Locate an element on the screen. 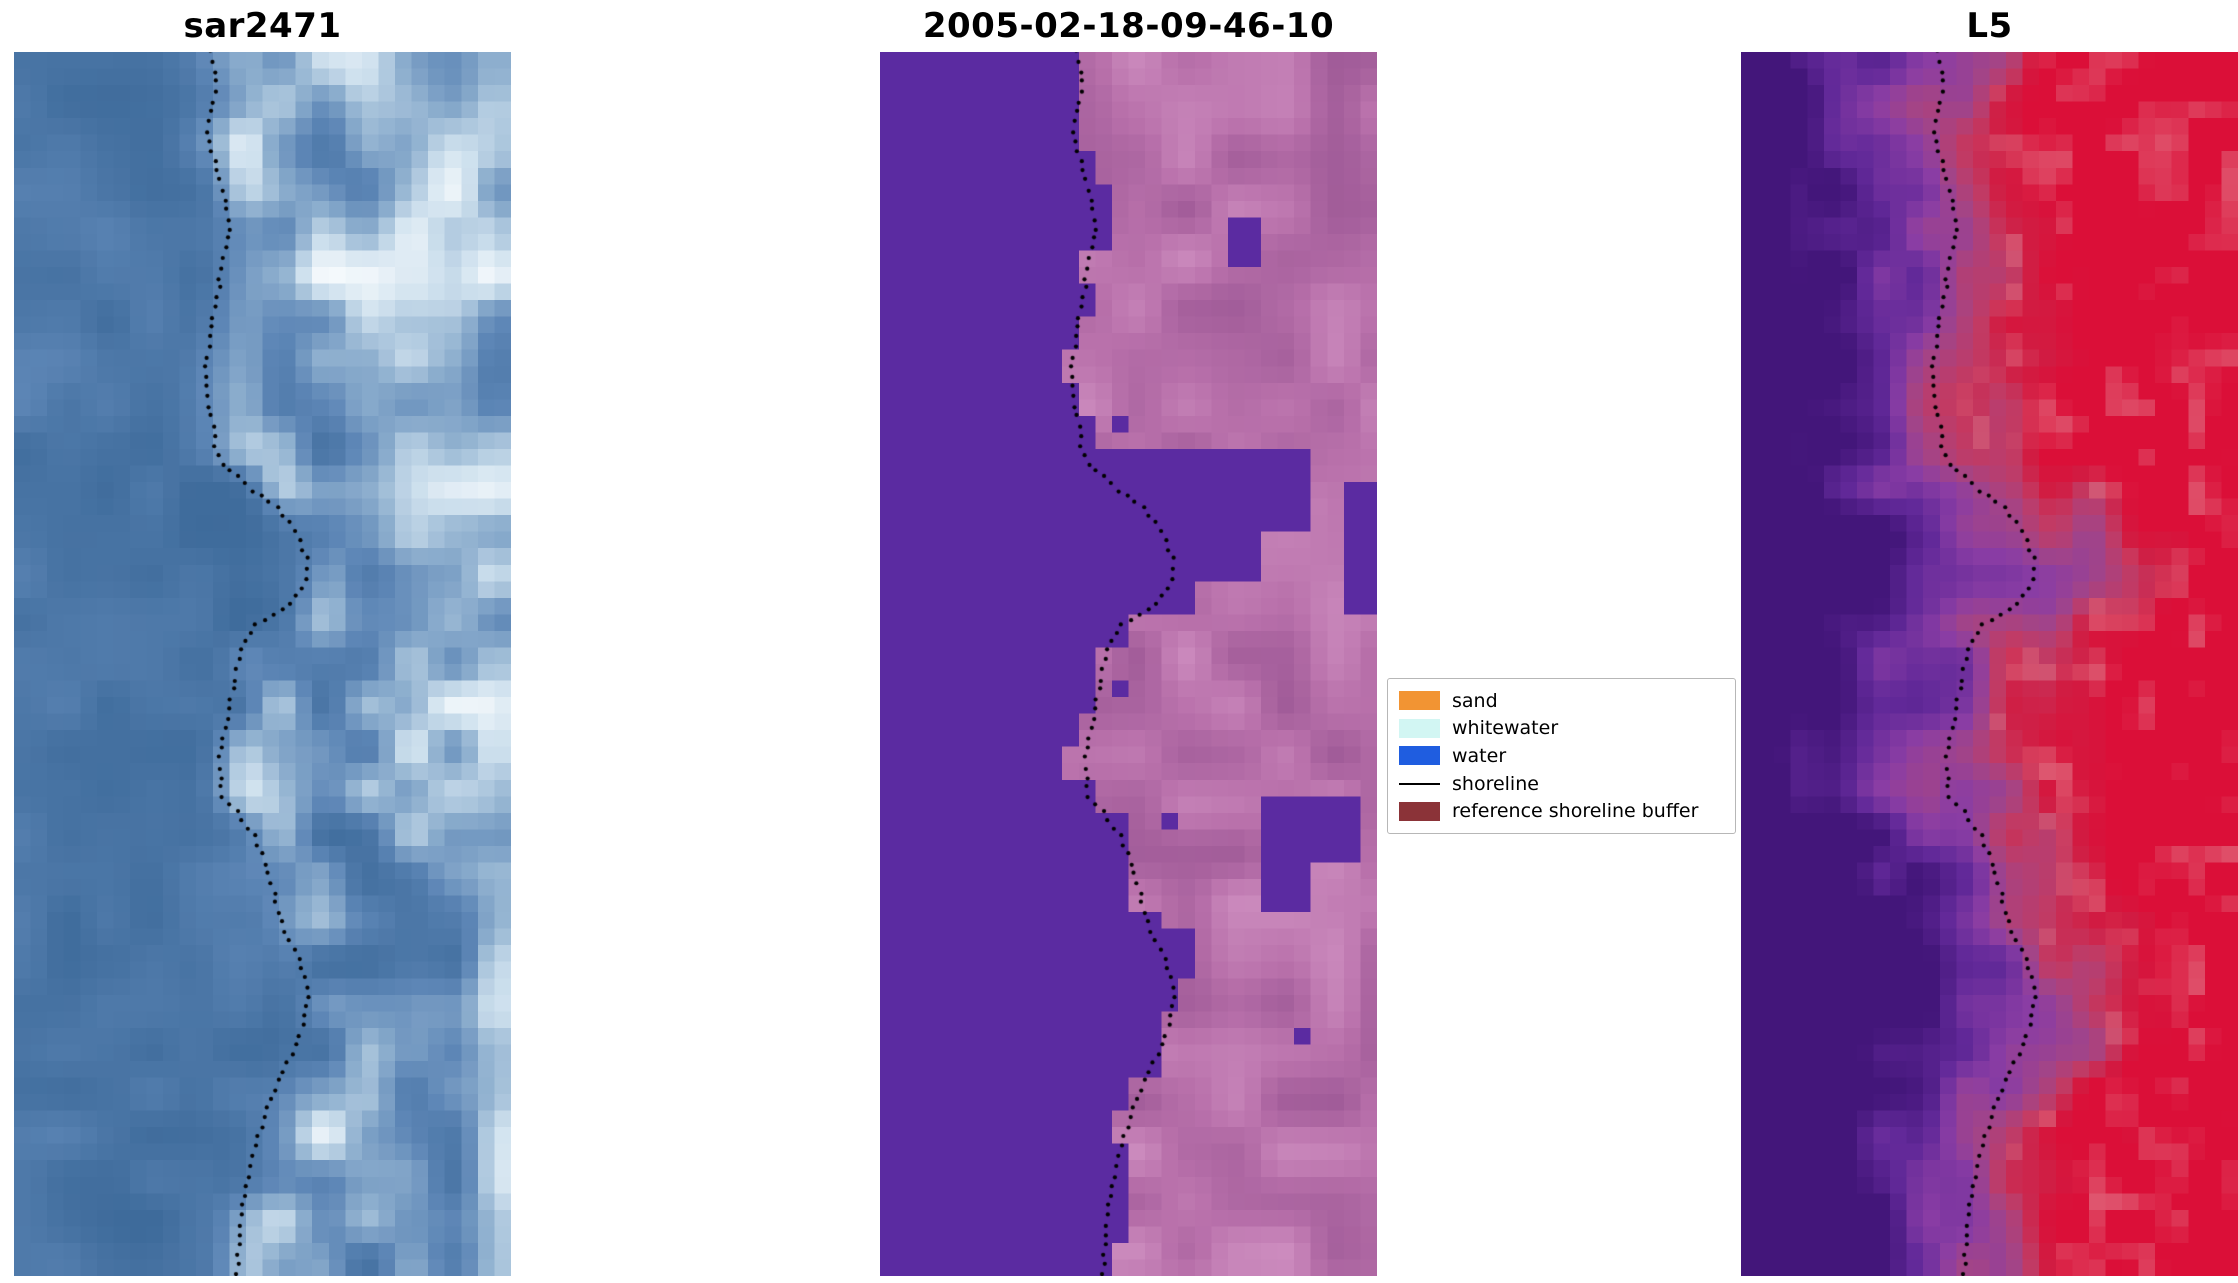 The width and height of the screenshot is (2238, 1283). legend-label: whitewater is located at coordinates (1505, 728).